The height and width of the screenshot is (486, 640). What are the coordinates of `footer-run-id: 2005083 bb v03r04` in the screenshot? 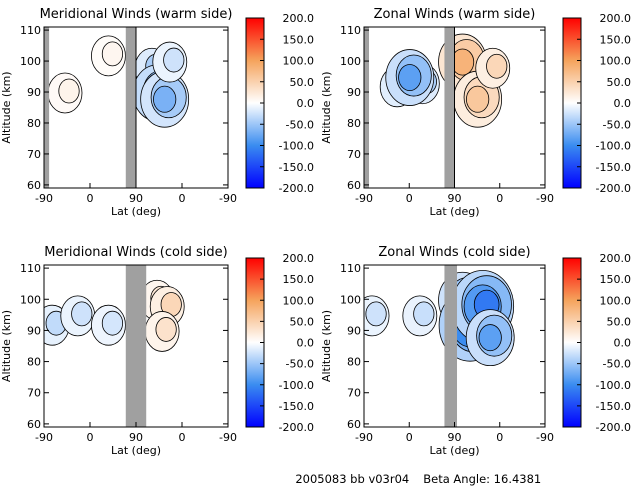 It's located at (352, 479).